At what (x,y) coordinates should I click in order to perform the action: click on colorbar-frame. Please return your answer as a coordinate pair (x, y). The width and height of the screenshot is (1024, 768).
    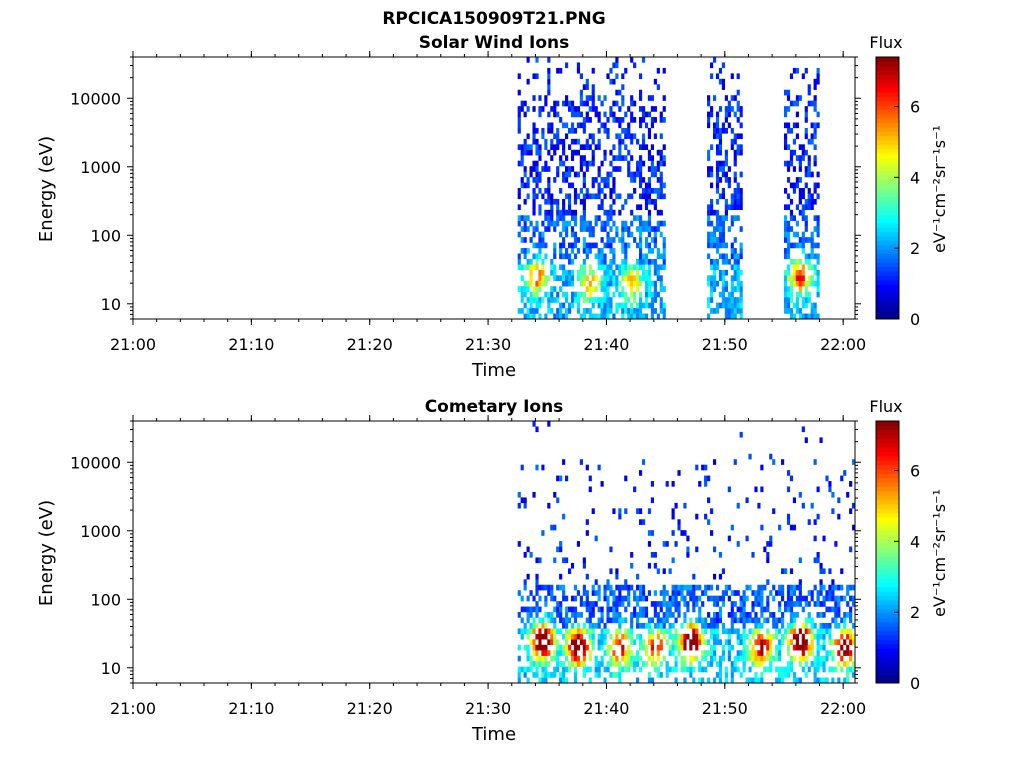
    Looking at the image, I should click on (887, 552).